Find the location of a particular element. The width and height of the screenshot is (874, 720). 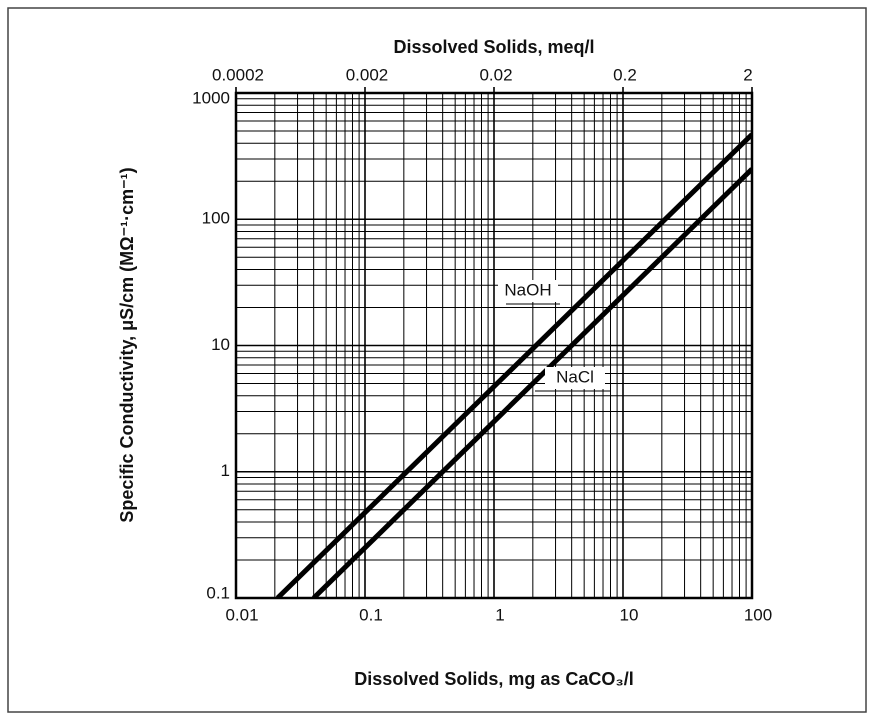

x-tick-label: 100 is located at coordinates (758, 614).